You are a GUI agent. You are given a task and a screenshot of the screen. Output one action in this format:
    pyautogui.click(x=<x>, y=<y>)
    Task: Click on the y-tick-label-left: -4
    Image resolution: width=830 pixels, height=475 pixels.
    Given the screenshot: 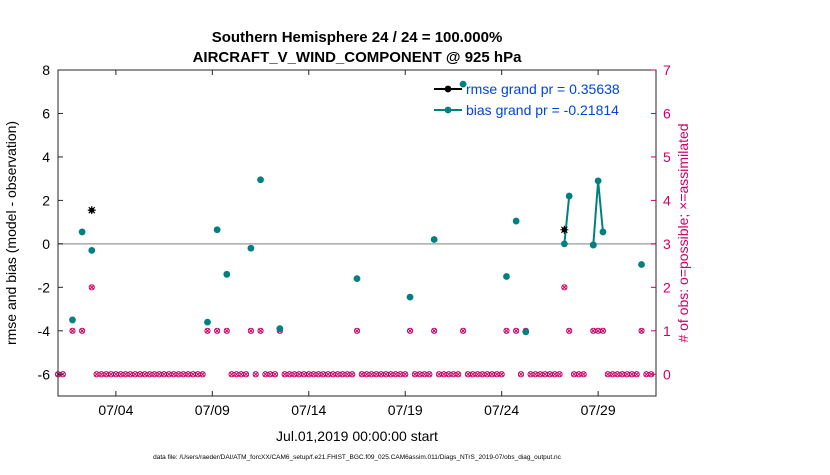 What is the action you would take?
    pyautogui.click(x=44, y=331)
    